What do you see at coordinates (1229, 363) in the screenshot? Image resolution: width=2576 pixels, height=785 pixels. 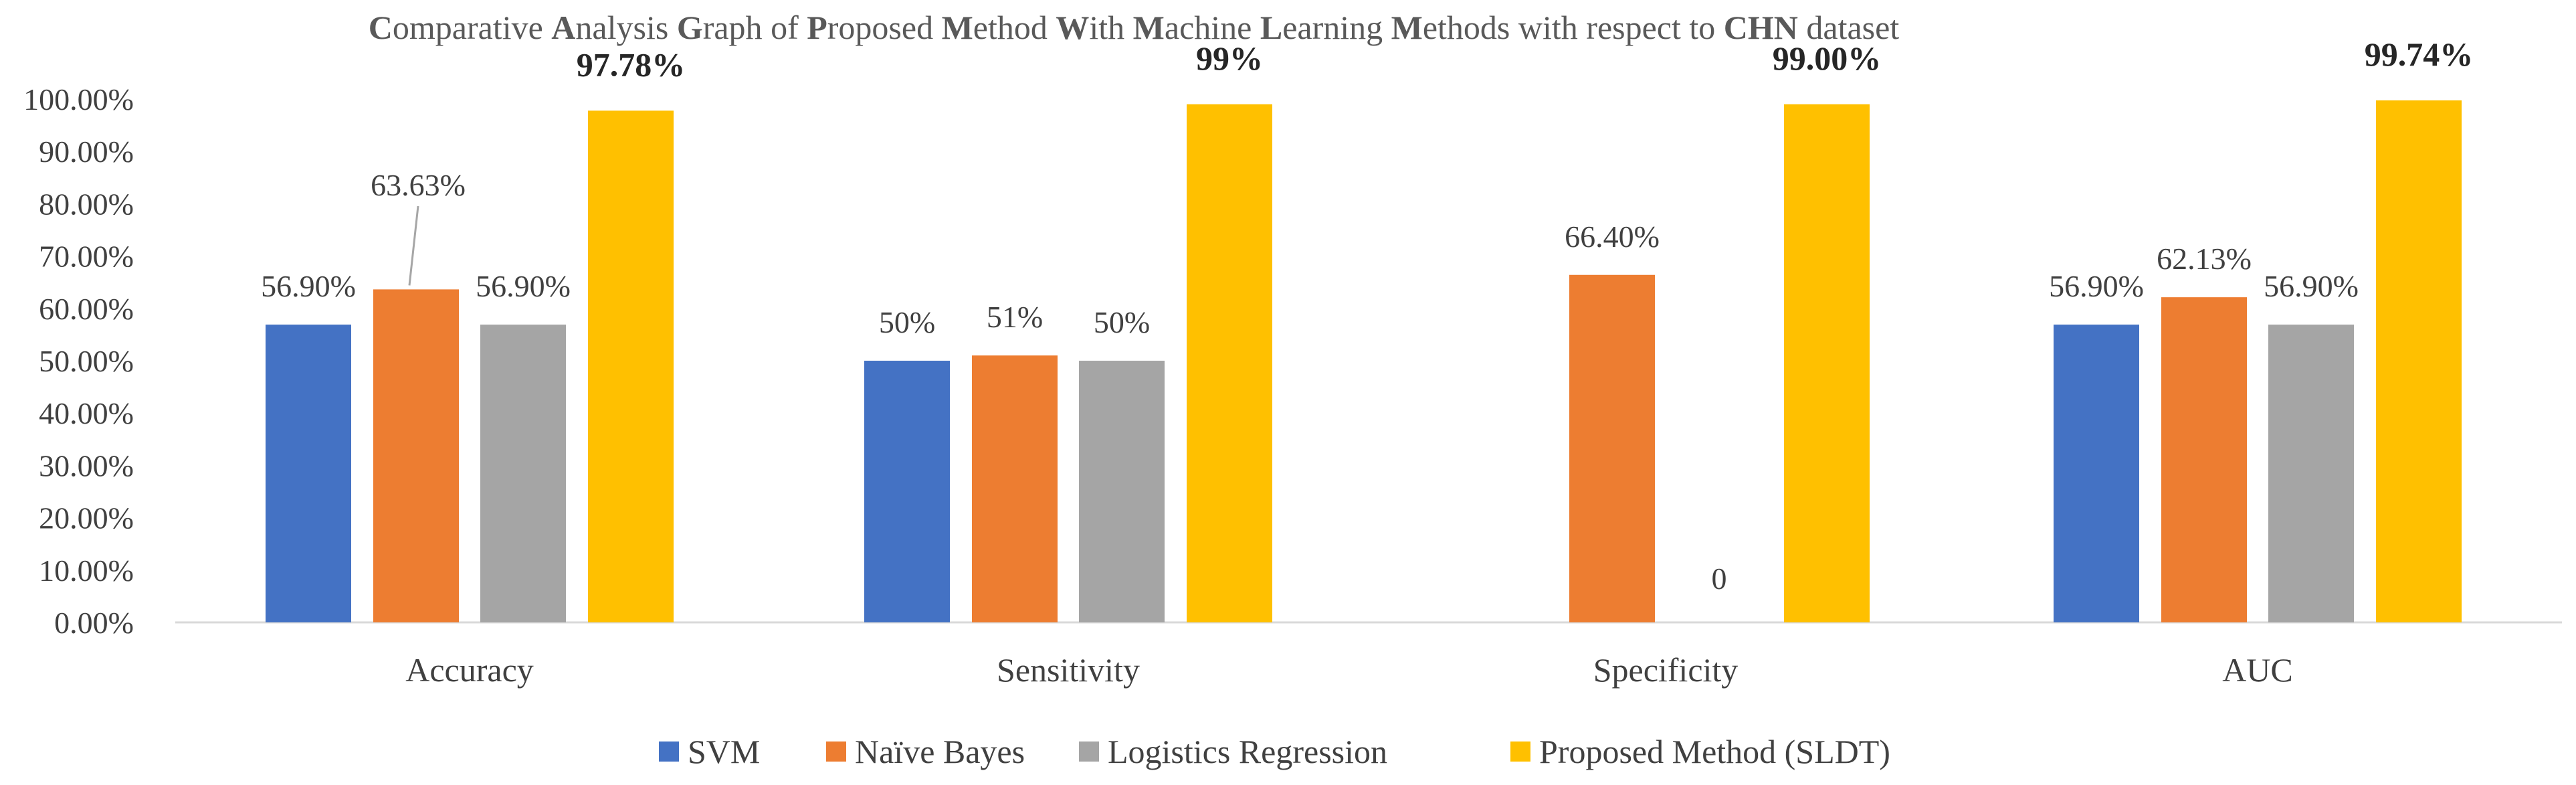 I see `bar-proposed-method-sldt--sensitivity` at bounding box center [1229, 363].